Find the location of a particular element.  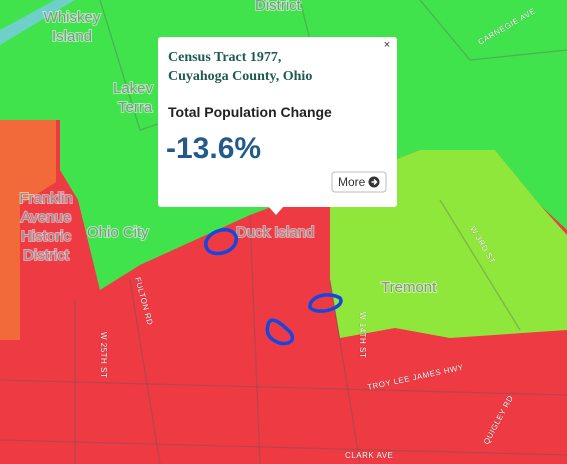

map-label: Tremont is located at coordinates (409, 287).